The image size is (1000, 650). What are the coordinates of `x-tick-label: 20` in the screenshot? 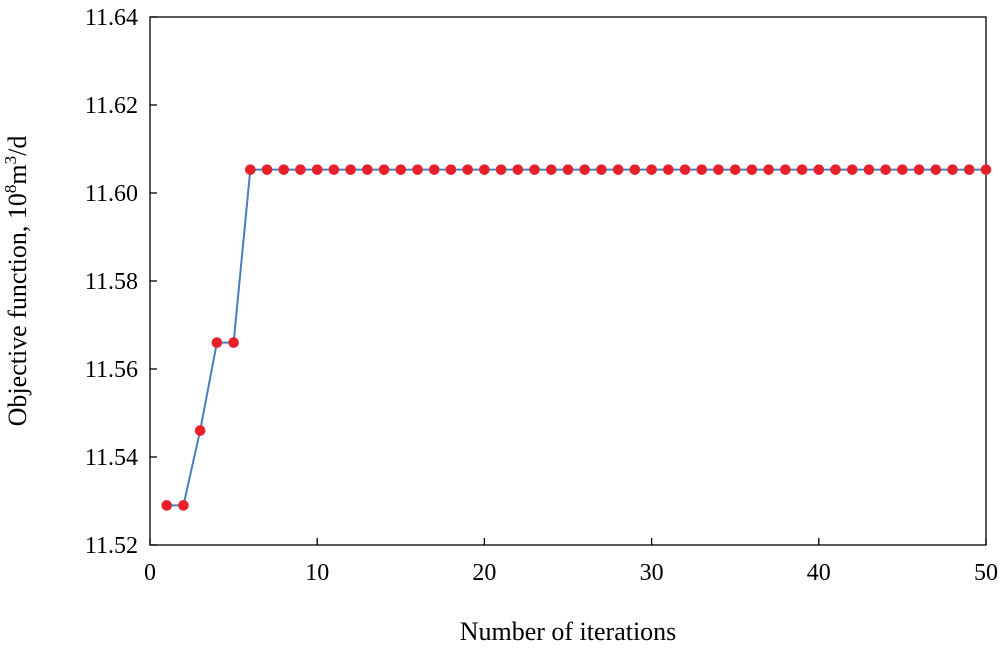 It's located at (484, 573).